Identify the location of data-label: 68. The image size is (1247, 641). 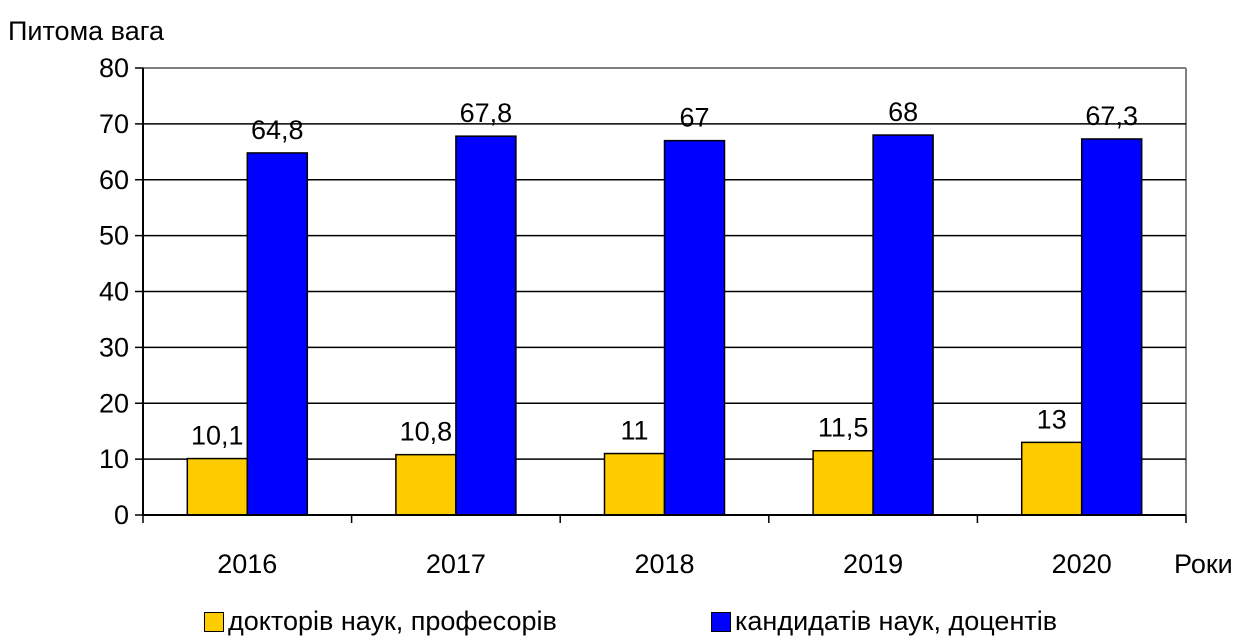
(903, 112).